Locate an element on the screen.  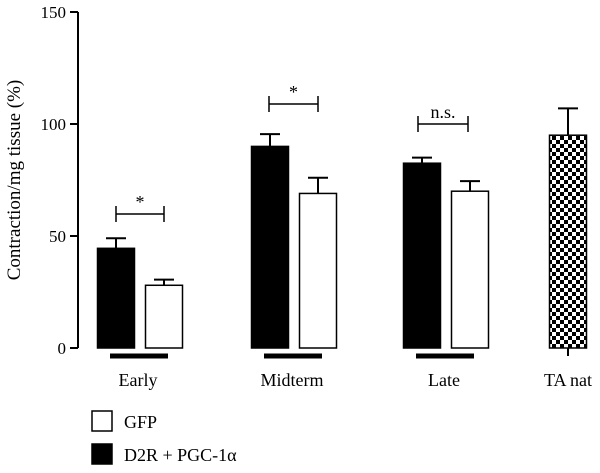
sig-label-early: * is located at coordinates (140, 202).